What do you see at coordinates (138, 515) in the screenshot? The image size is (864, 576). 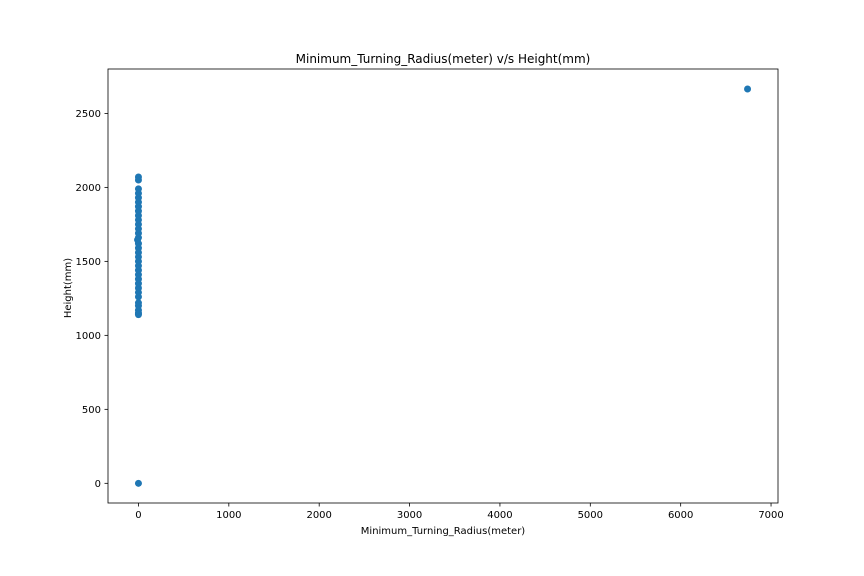 I see `x-tick-label: 0` at bounding box center [138, 515].